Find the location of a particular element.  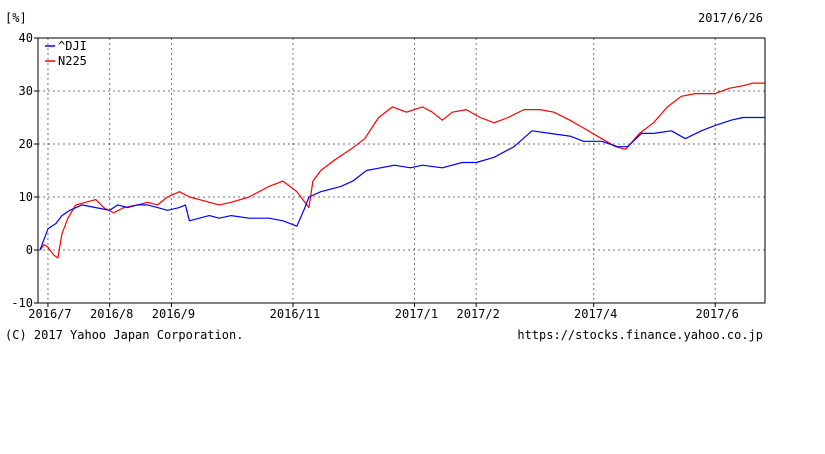

x-tick-label: 2017/4 is located at coordinates (595, 314).